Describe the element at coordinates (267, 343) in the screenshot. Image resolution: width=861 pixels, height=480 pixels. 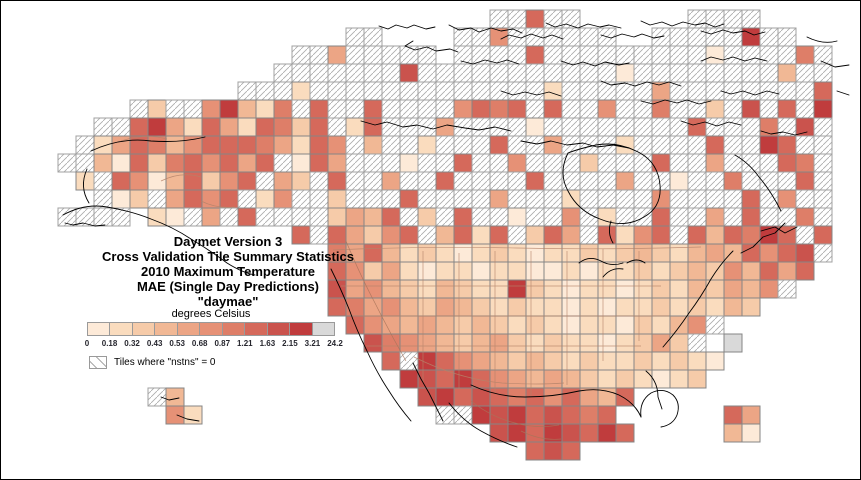
I see `colorbar-tick-label: 1.63` at that location.